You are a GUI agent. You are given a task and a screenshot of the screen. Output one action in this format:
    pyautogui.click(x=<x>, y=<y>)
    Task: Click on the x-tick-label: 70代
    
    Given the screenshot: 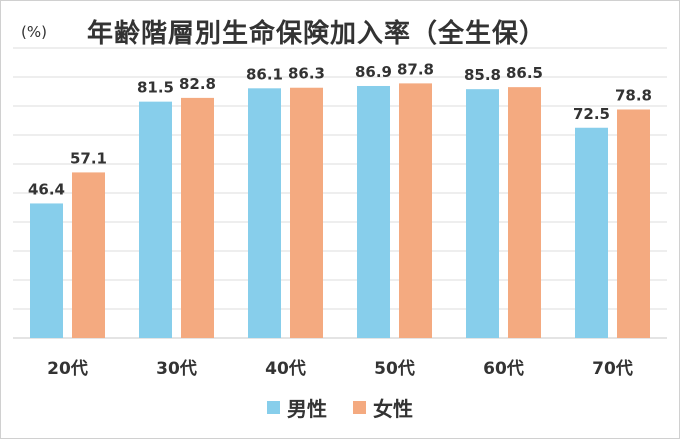 What is the action you would take?
    pyautogui.click(x=612, y=368)
    